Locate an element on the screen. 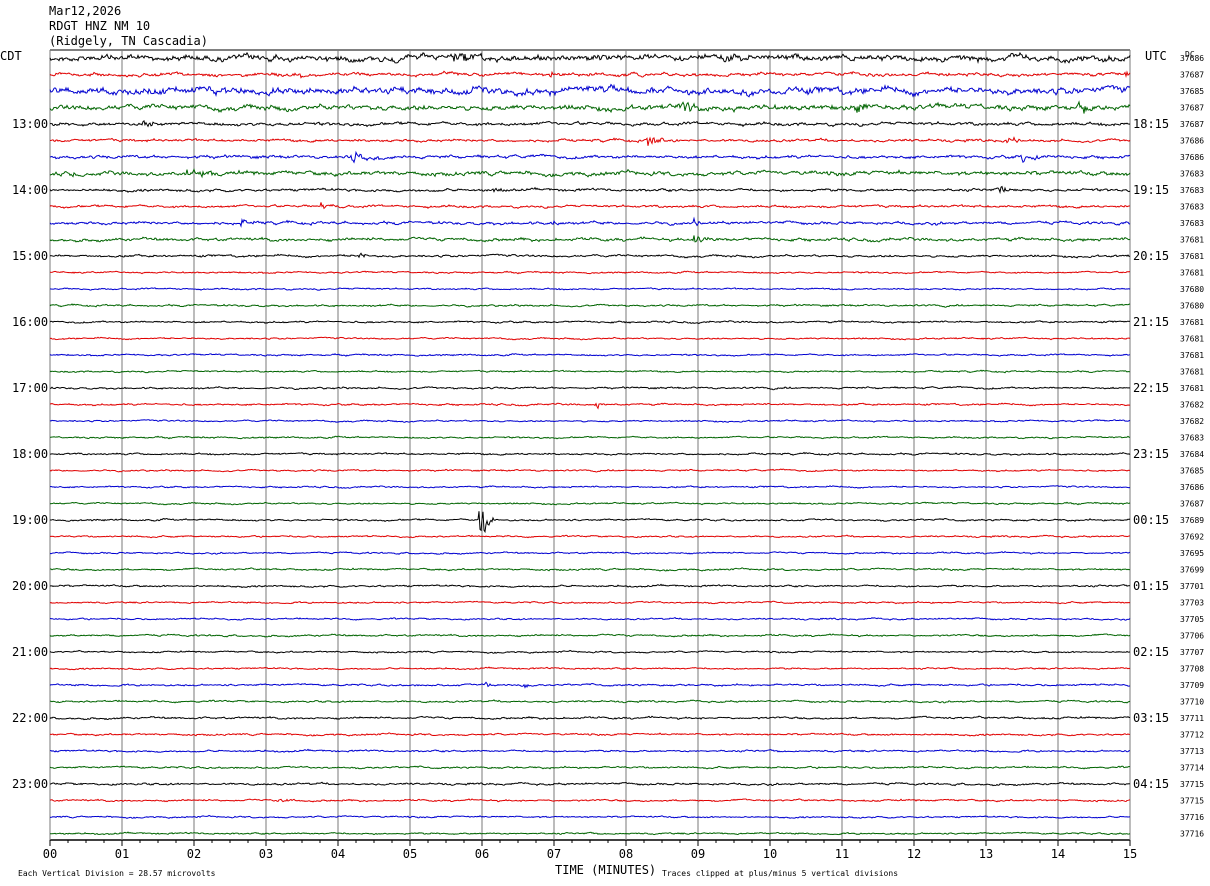 Image resolution: width=1210 pixels, height=886 pixels. utc-hour-label: 19:15 is located at coordinates (1151, 190).